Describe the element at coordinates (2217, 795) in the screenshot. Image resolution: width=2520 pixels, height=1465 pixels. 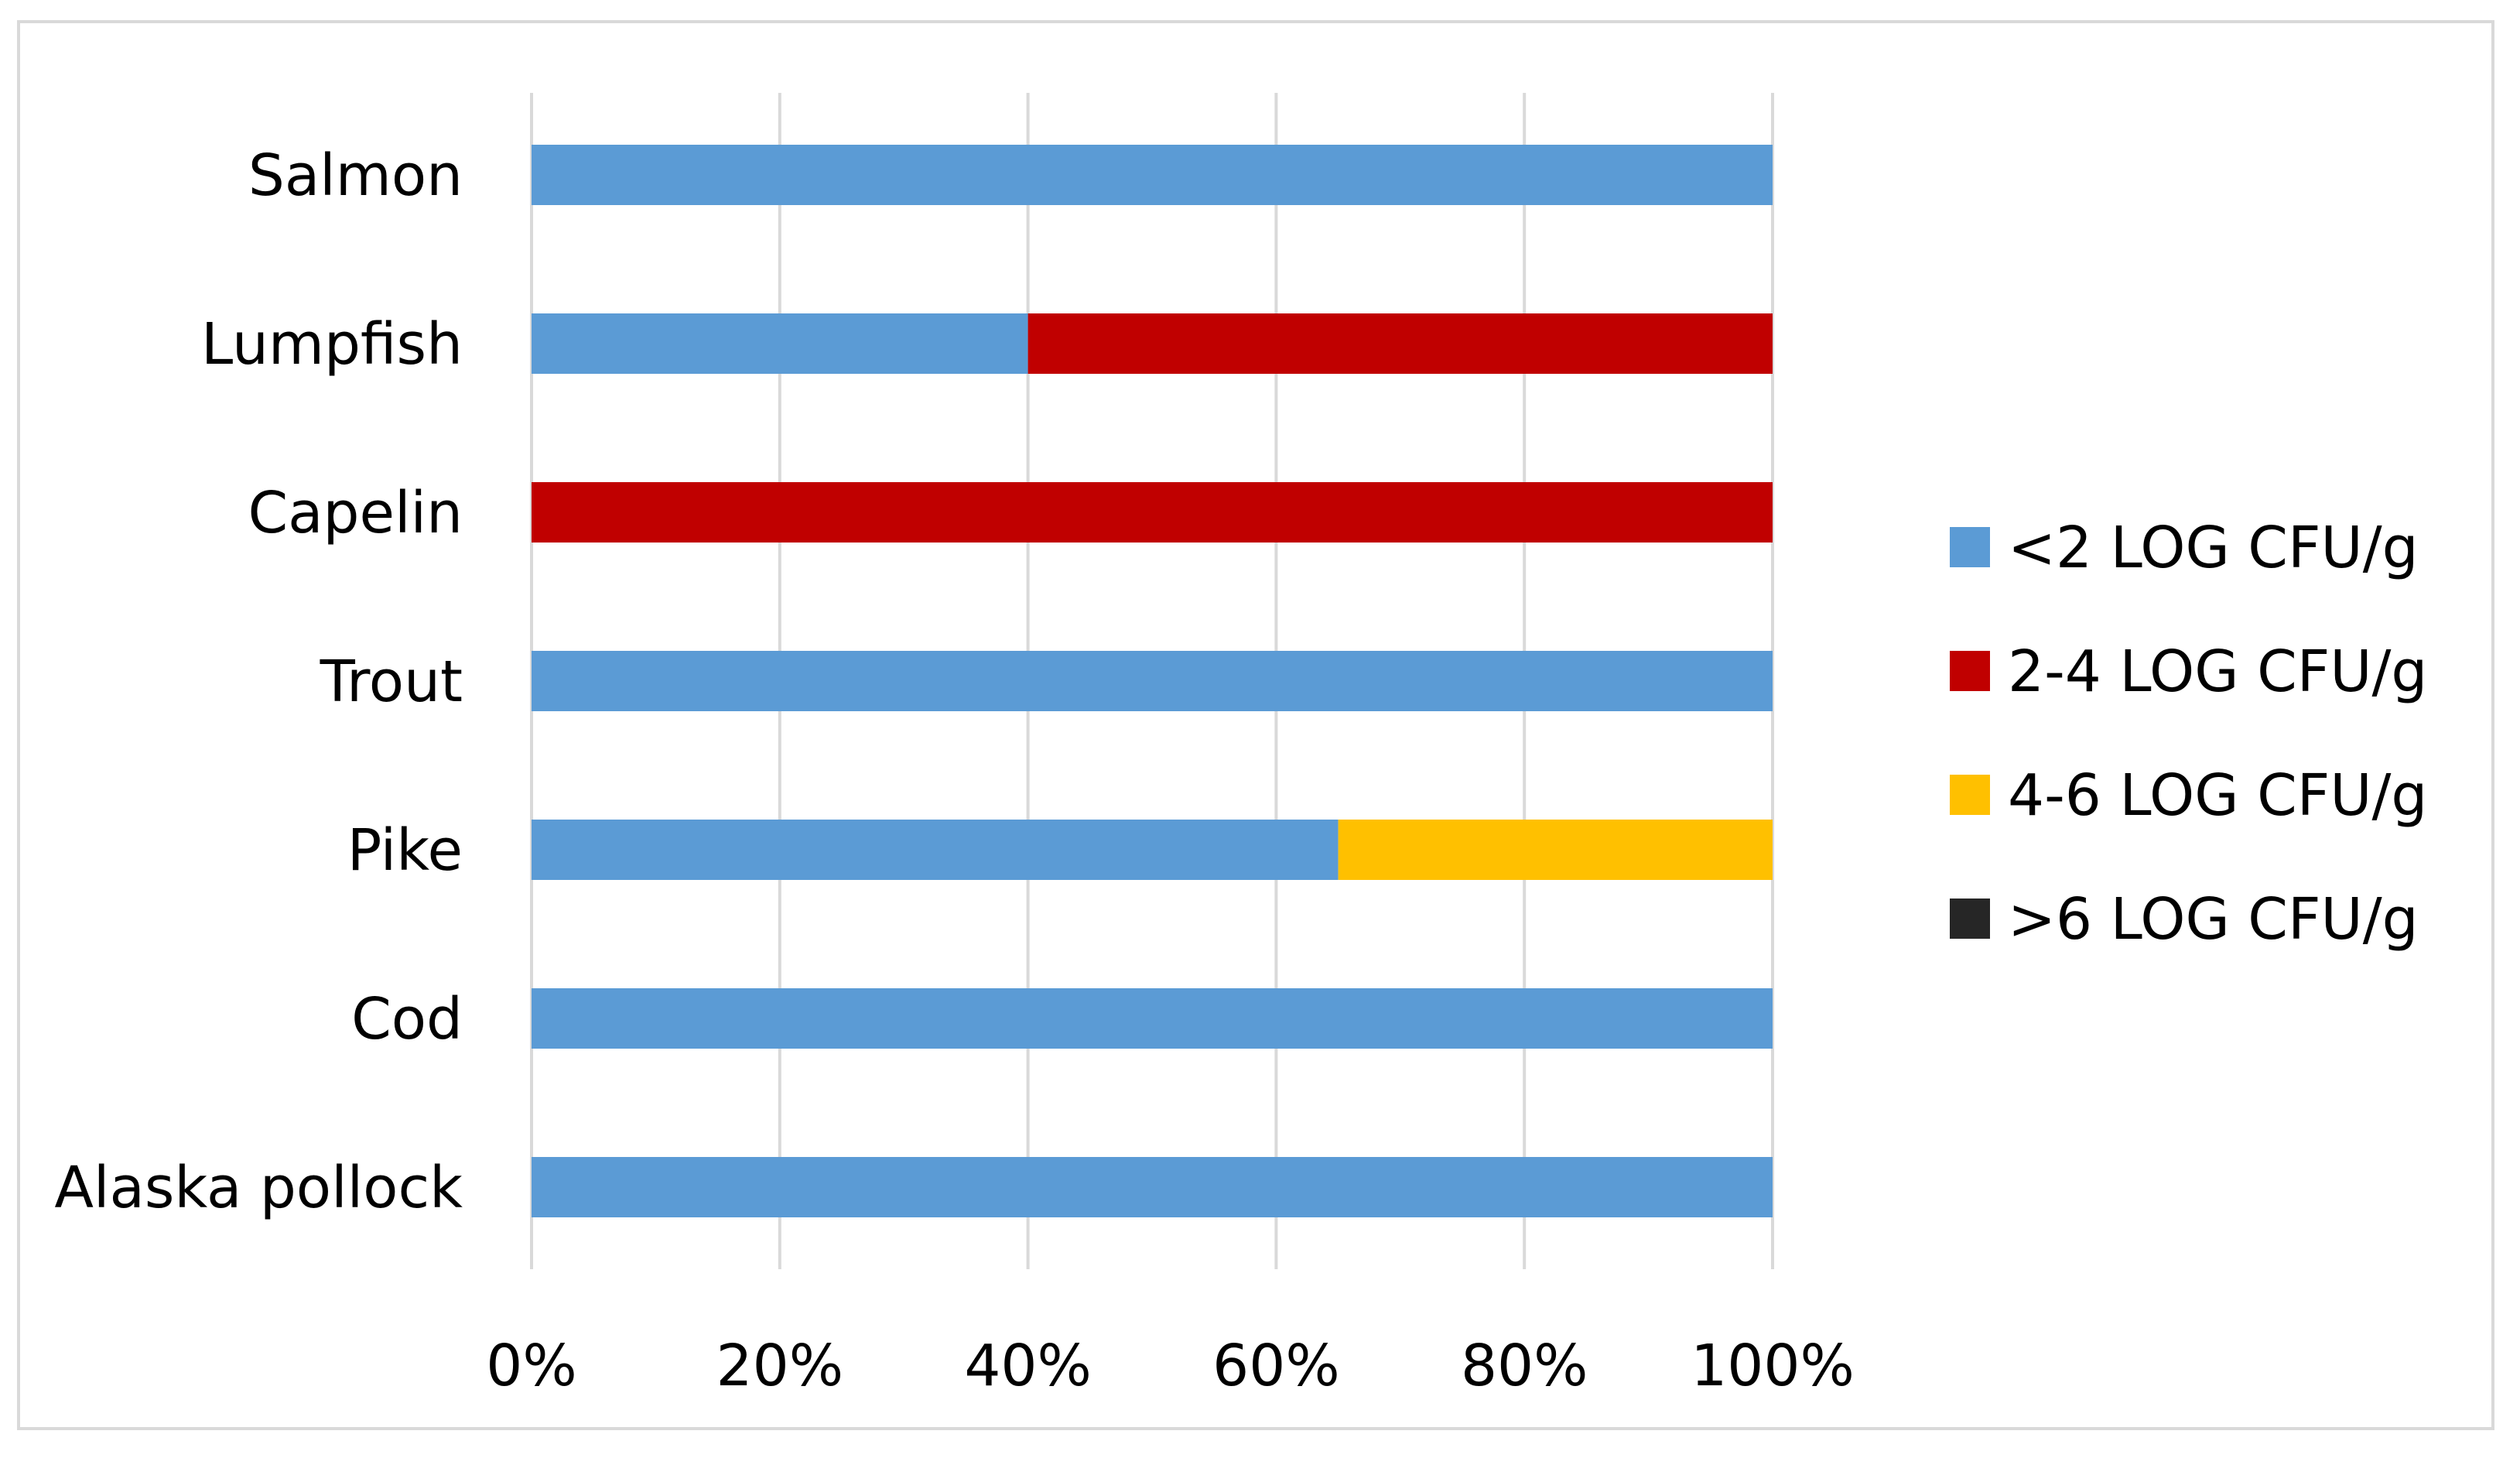
I see `legend-label: 4-6 LOG CFU/g` at that location.